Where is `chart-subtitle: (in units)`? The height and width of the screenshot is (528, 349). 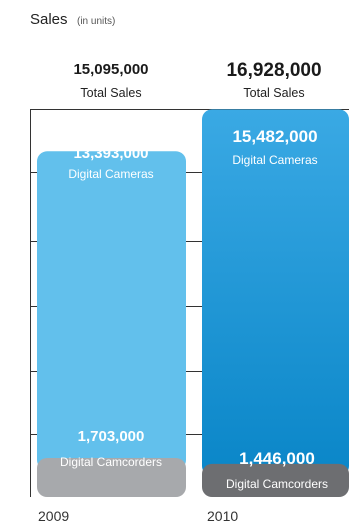
chart-subtitle: (in units) is located at coordinates (96, 21).